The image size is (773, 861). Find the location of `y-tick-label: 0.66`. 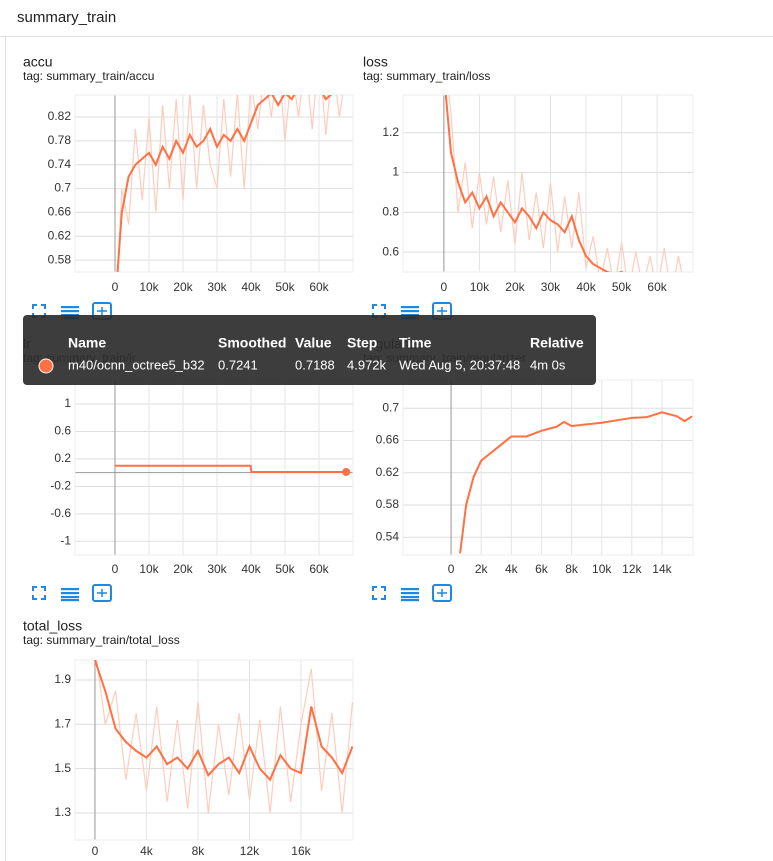

y-tick-label: 0.66 is located at coordinates (60, 212).